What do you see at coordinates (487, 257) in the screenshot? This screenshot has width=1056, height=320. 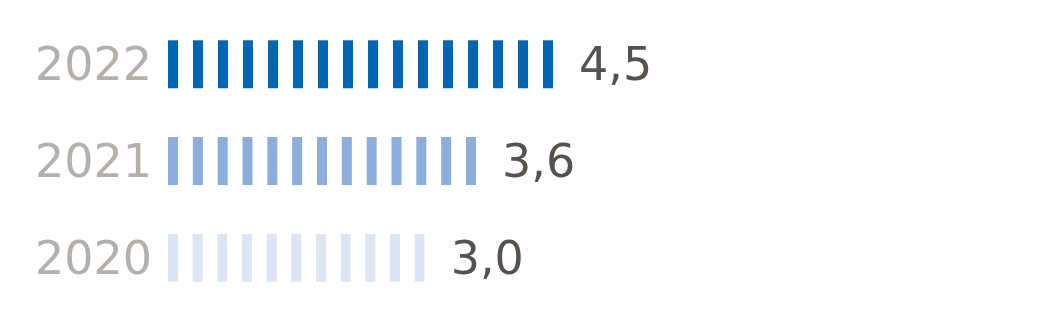 I see `data-label: 3,0` at bounding box center [487, 257].